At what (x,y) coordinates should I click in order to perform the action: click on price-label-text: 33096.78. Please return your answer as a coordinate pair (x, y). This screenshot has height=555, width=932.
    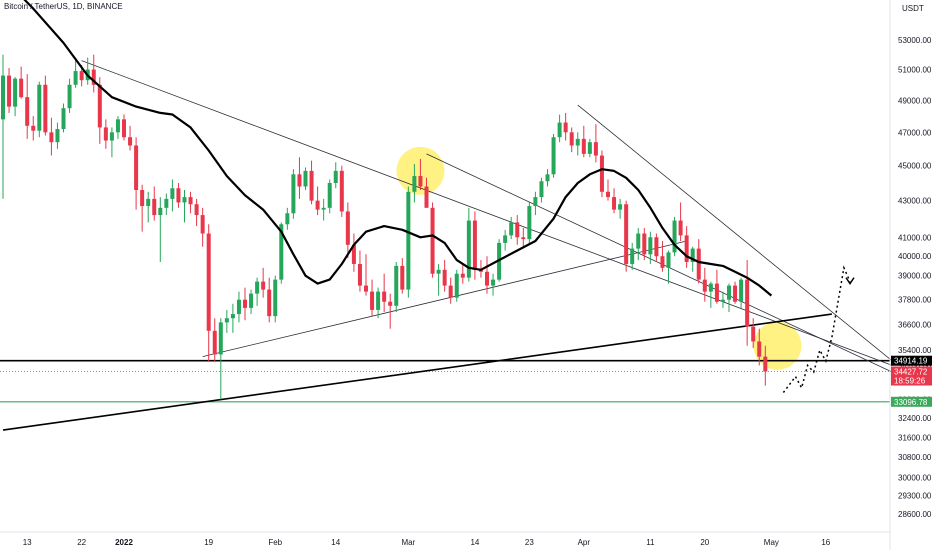
    Looking at the image, I should click on (911, 402).